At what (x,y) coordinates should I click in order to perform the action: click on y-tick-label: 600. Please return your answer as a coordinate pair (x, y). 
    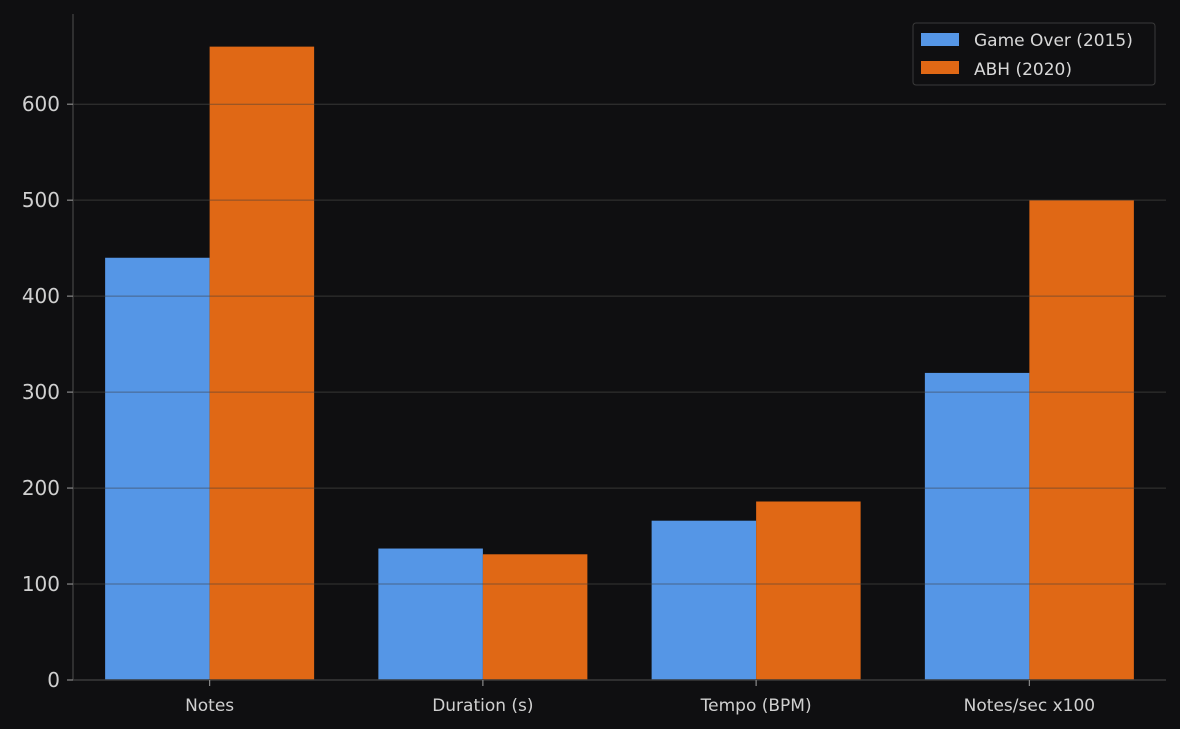
    Looking at the image, I should click on (41, 104).